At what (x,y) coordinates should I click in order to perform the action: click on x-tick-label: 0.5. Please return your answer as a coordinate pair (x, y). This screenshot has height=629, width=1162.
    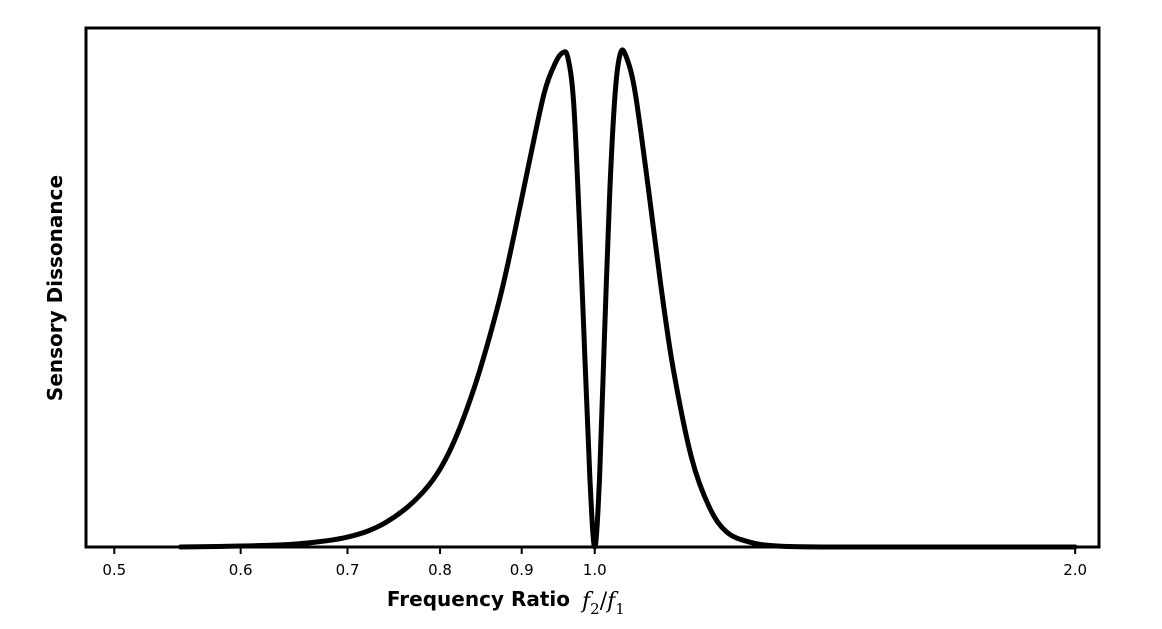
    Looking at the image, I should click on (114, 570).